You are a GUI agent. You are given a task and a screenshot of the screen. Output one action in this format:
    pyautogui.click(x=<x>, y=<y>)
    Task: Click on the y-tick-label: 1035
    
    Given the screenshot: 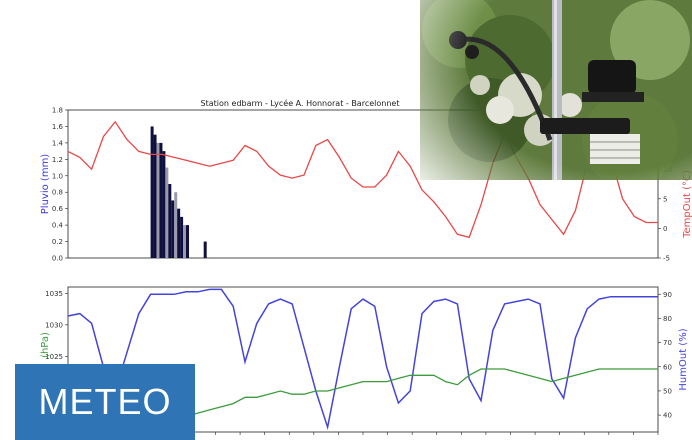 What is the action you would take?
    pyautogui.click(x=54, y=294)
    